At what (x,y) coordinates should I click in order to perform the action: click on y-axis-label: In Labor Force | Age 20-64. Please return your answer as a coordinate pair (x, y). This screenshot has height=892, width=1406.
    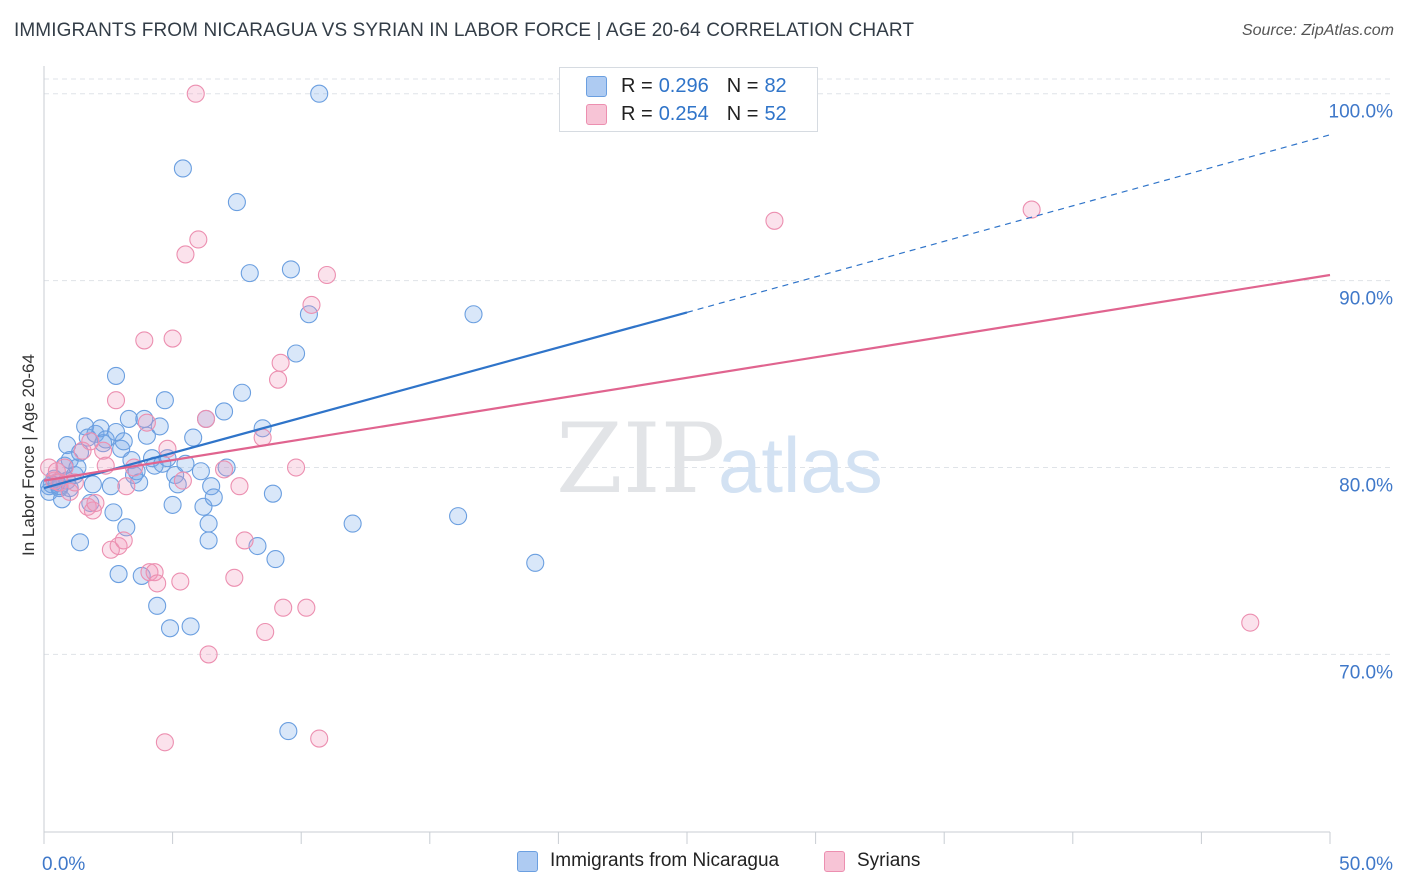
    Looking at the image, I should click on (28, 455).